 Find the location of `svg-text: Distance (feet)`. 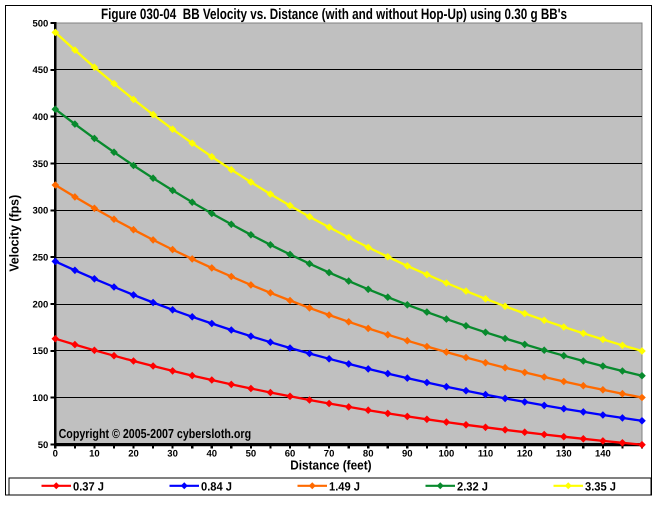

svg-text: Distance (feet) is located at coordinates (330, 465).